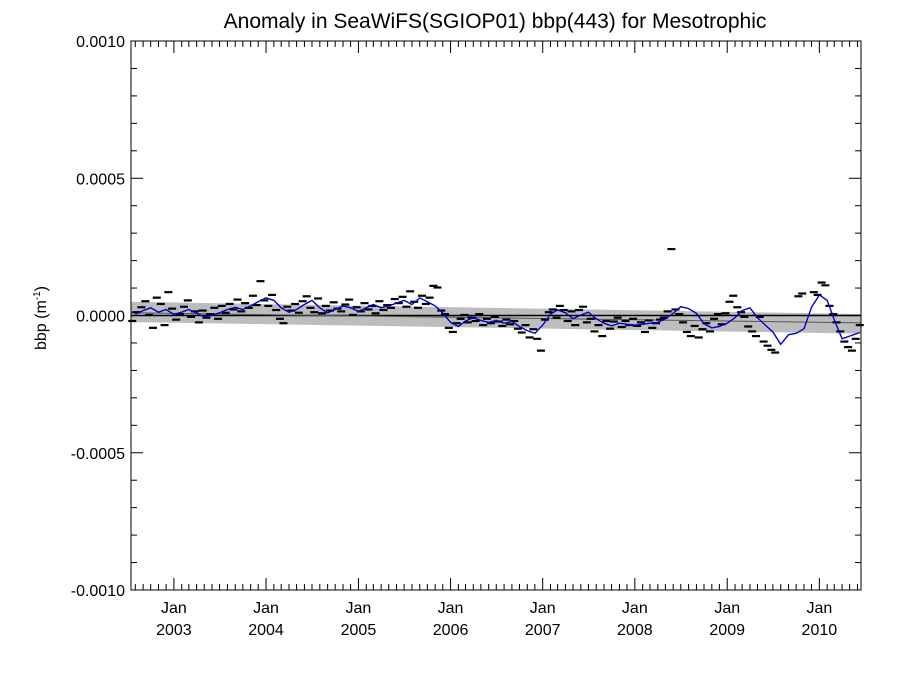  Describe the element at coordinates (820, 630) in the screenshot. I see `x-tick-year-label-7: 2010` at that location.